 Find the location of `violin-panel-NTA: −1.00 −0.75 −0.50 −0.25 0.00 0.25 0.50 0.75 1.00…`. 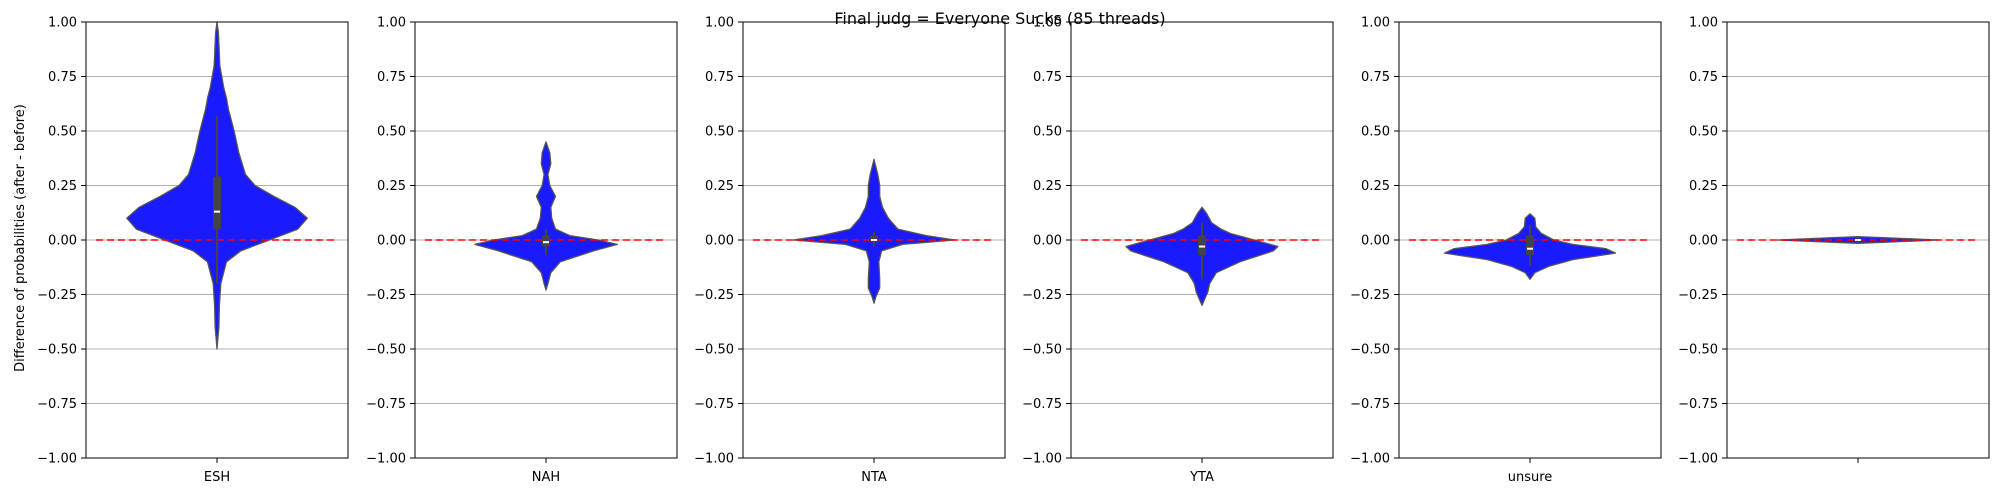

violin-panel-NTA: −1.00 −0.75 −0.50 −0.25 0.00 0.25 0.50 0.75 1.00… is located at coordinates (850, 250).